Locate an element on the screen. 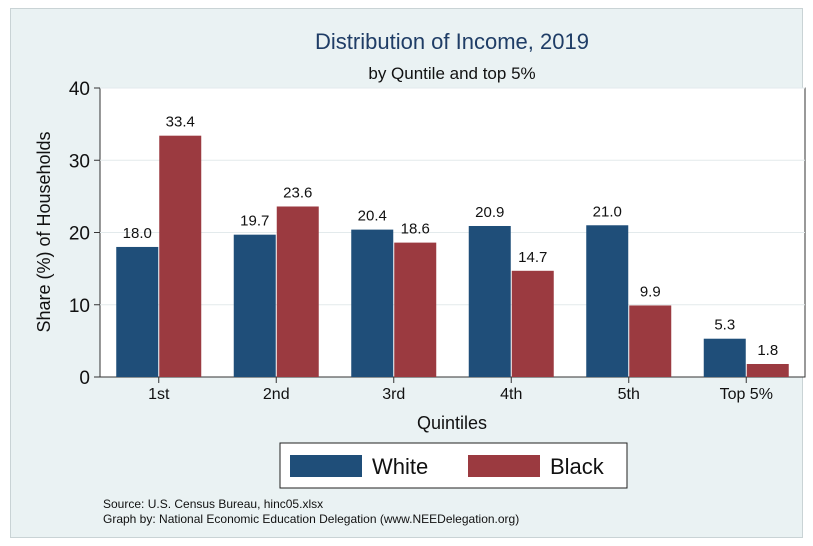  y-axis: 0 10 20 30 40 is located at coordinates (84, 234).